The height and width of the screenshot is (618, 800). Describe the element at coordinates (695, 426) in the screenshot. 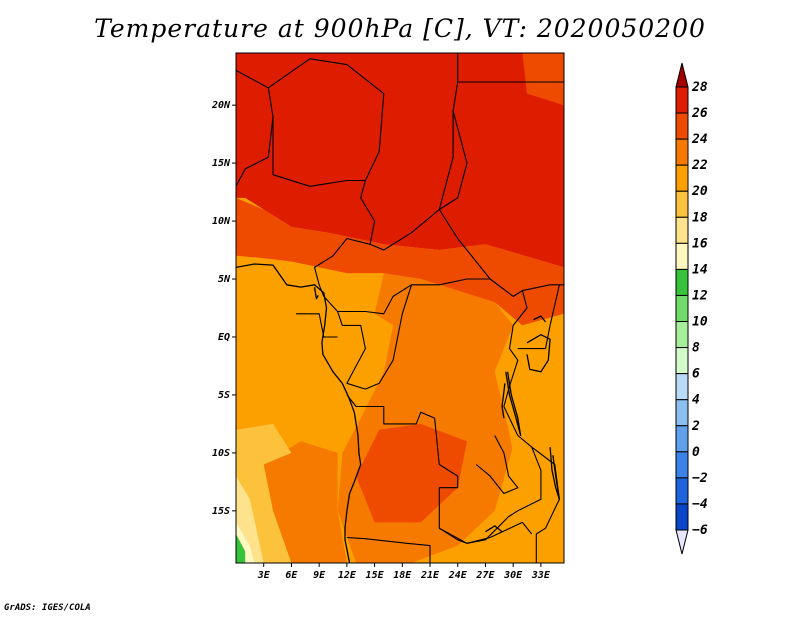

I see `colorbar-label: 2` at that location.